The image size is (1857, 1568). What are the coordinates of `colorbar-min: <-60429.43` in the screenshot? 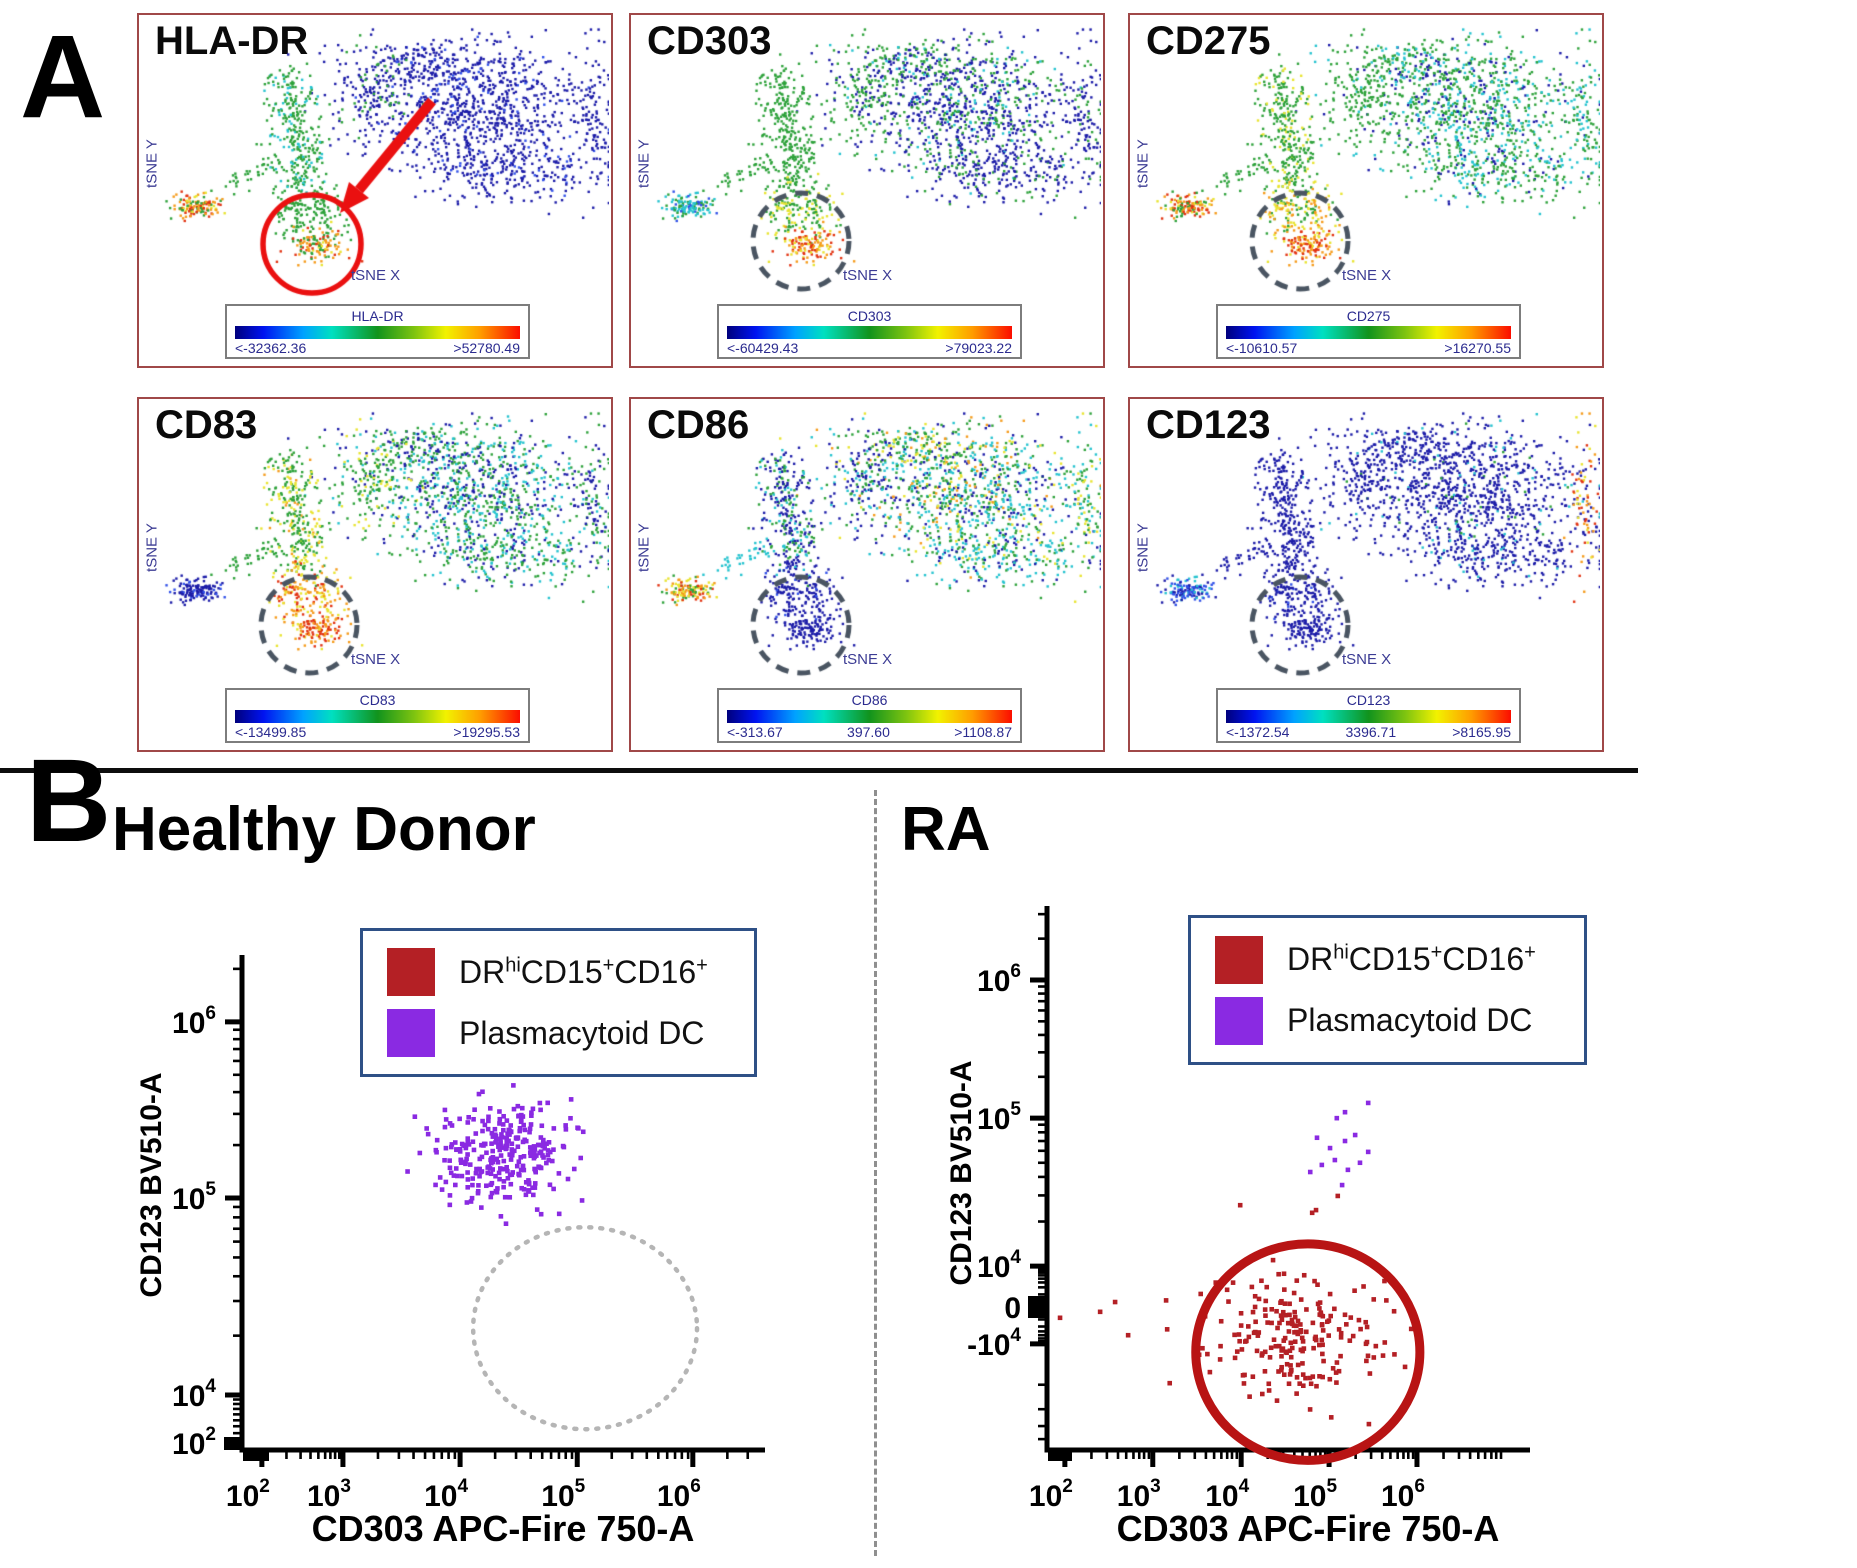 It's located at (763, 348).